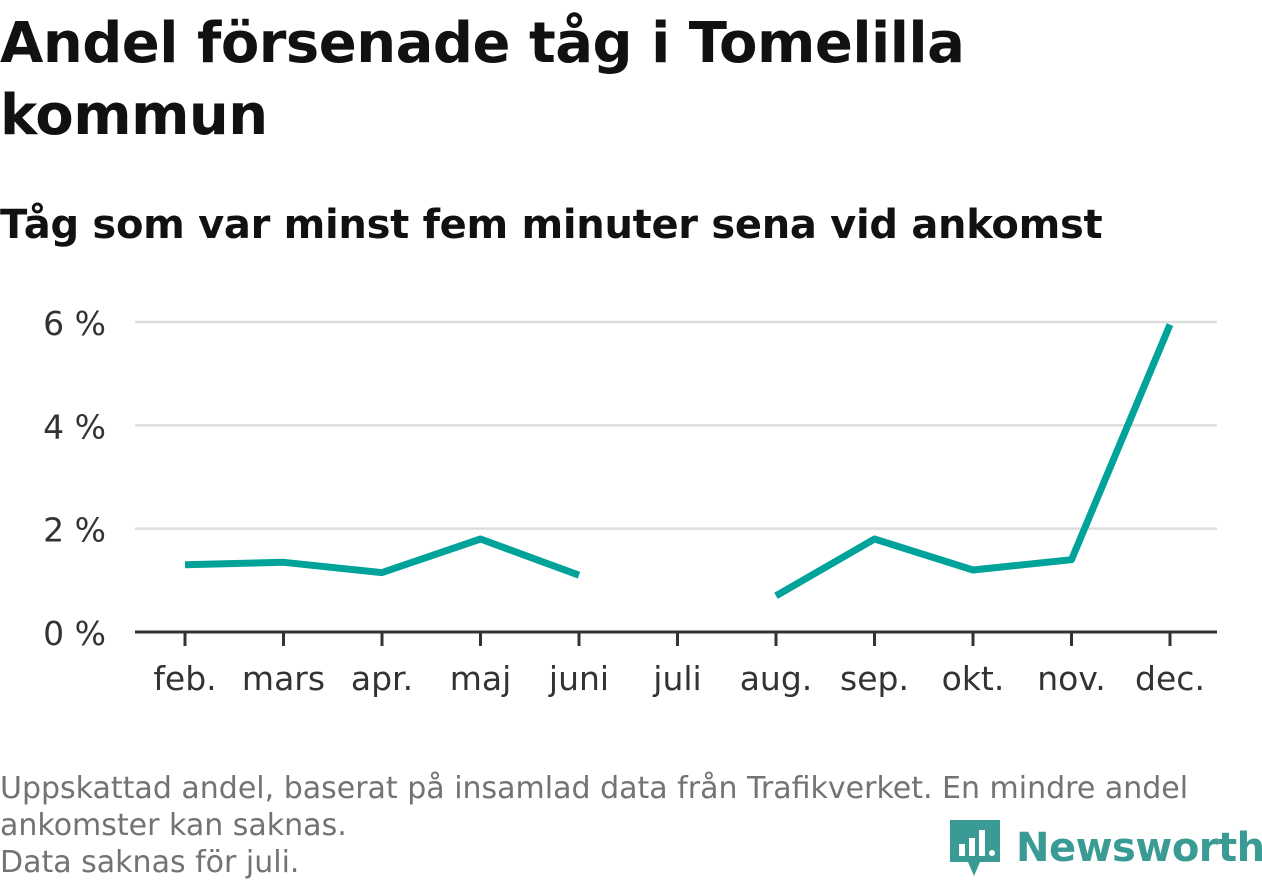 The image size is (1262, 881). What do you see at coordinates (578, 678) in the screenshot?
I see `x-tick-label: juni` at bounding box center [578, 678].